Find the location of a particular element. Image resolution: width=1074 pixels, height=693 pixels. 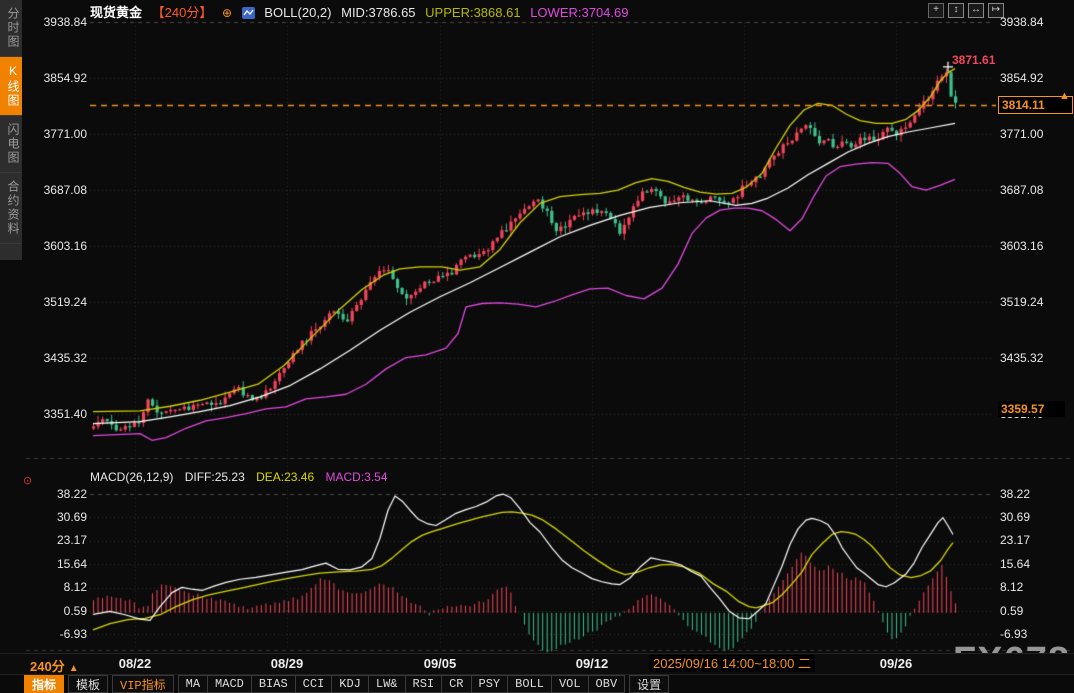

toolbar-button-CR: CR is located at coordinates (457, 684).